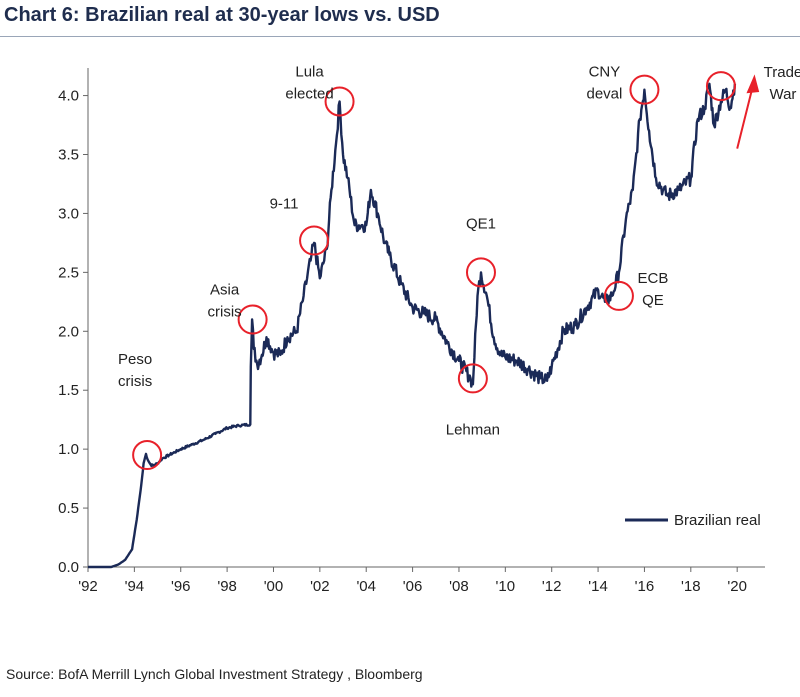  What do you see at coordinates (68, 449) in the screenshot?
I see `y-tick-label: 1.0` at bounding box center [68, 449].